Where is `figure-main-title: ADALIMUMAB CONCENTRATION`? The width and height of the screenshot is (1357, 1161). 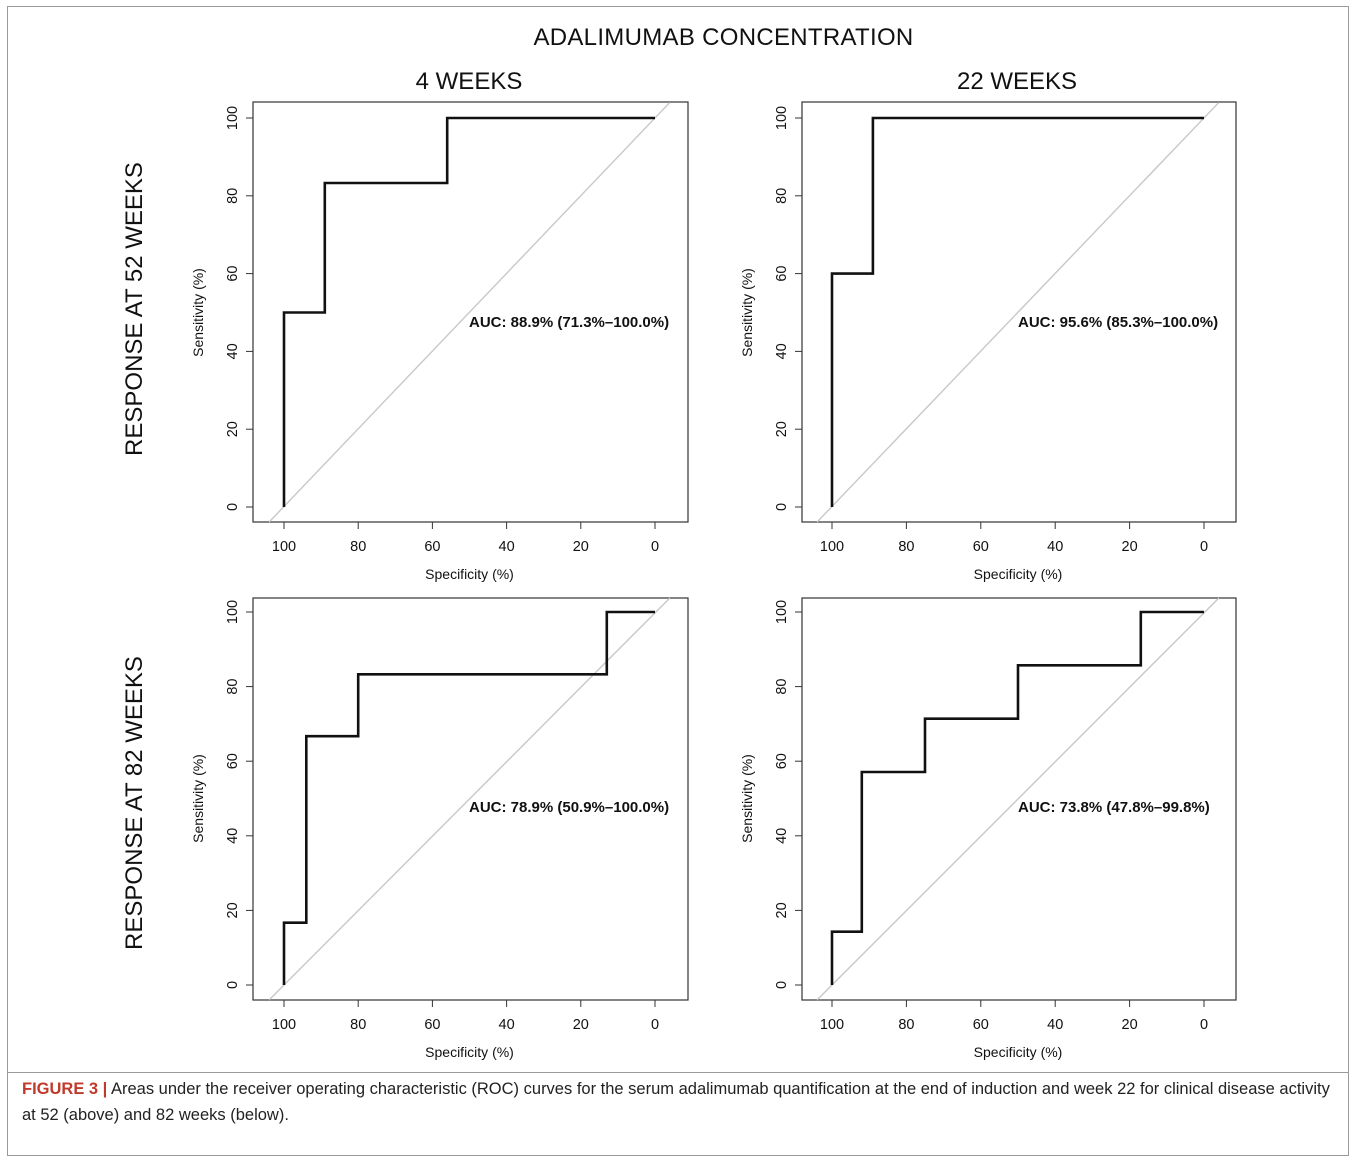
figure-main-title: ADALIMUMAB CONCENTRATION is located at coordinates (723, 37).